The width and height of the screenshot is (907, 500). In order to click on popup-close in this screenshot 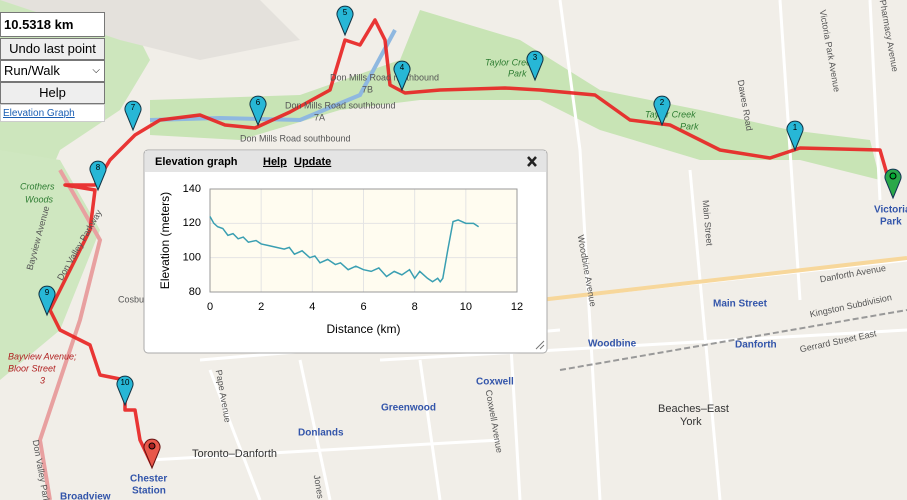, I will do `click(532, 161)`.